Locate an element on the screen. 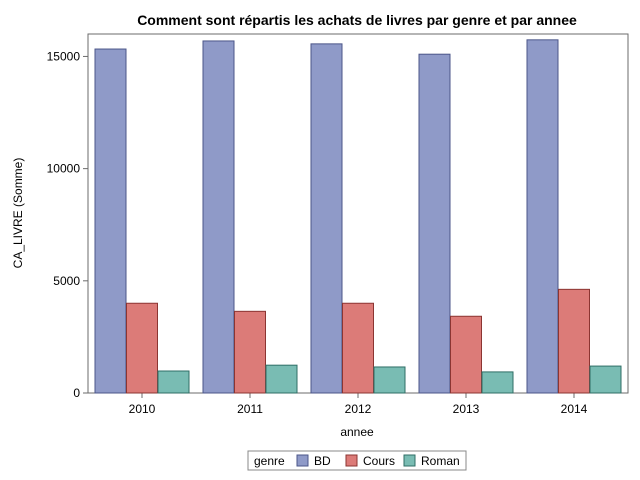 This screenshot has width=640, height=480. x-axis-label: annee is located at coordinates (357, 432).